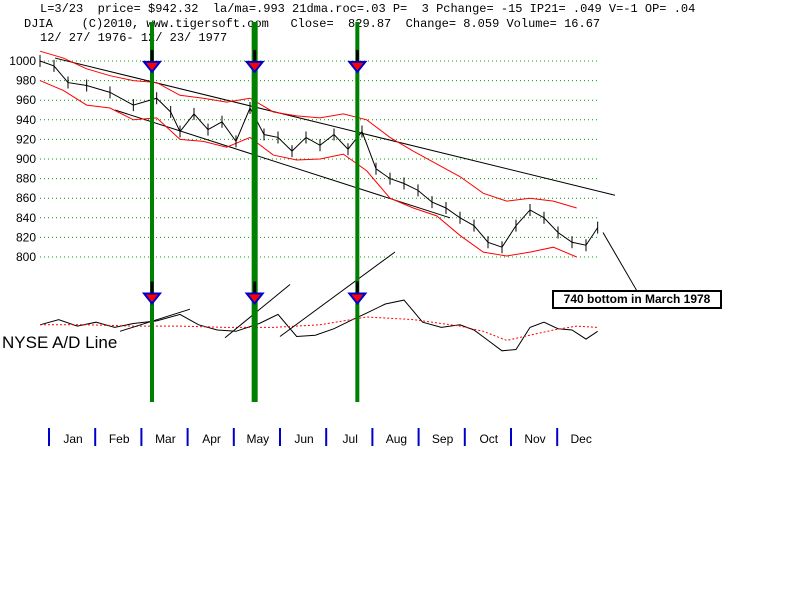  Describe the element at coordinates (26, 81) in the screenshot. I see `y-tick-label-1: 980` at that location.